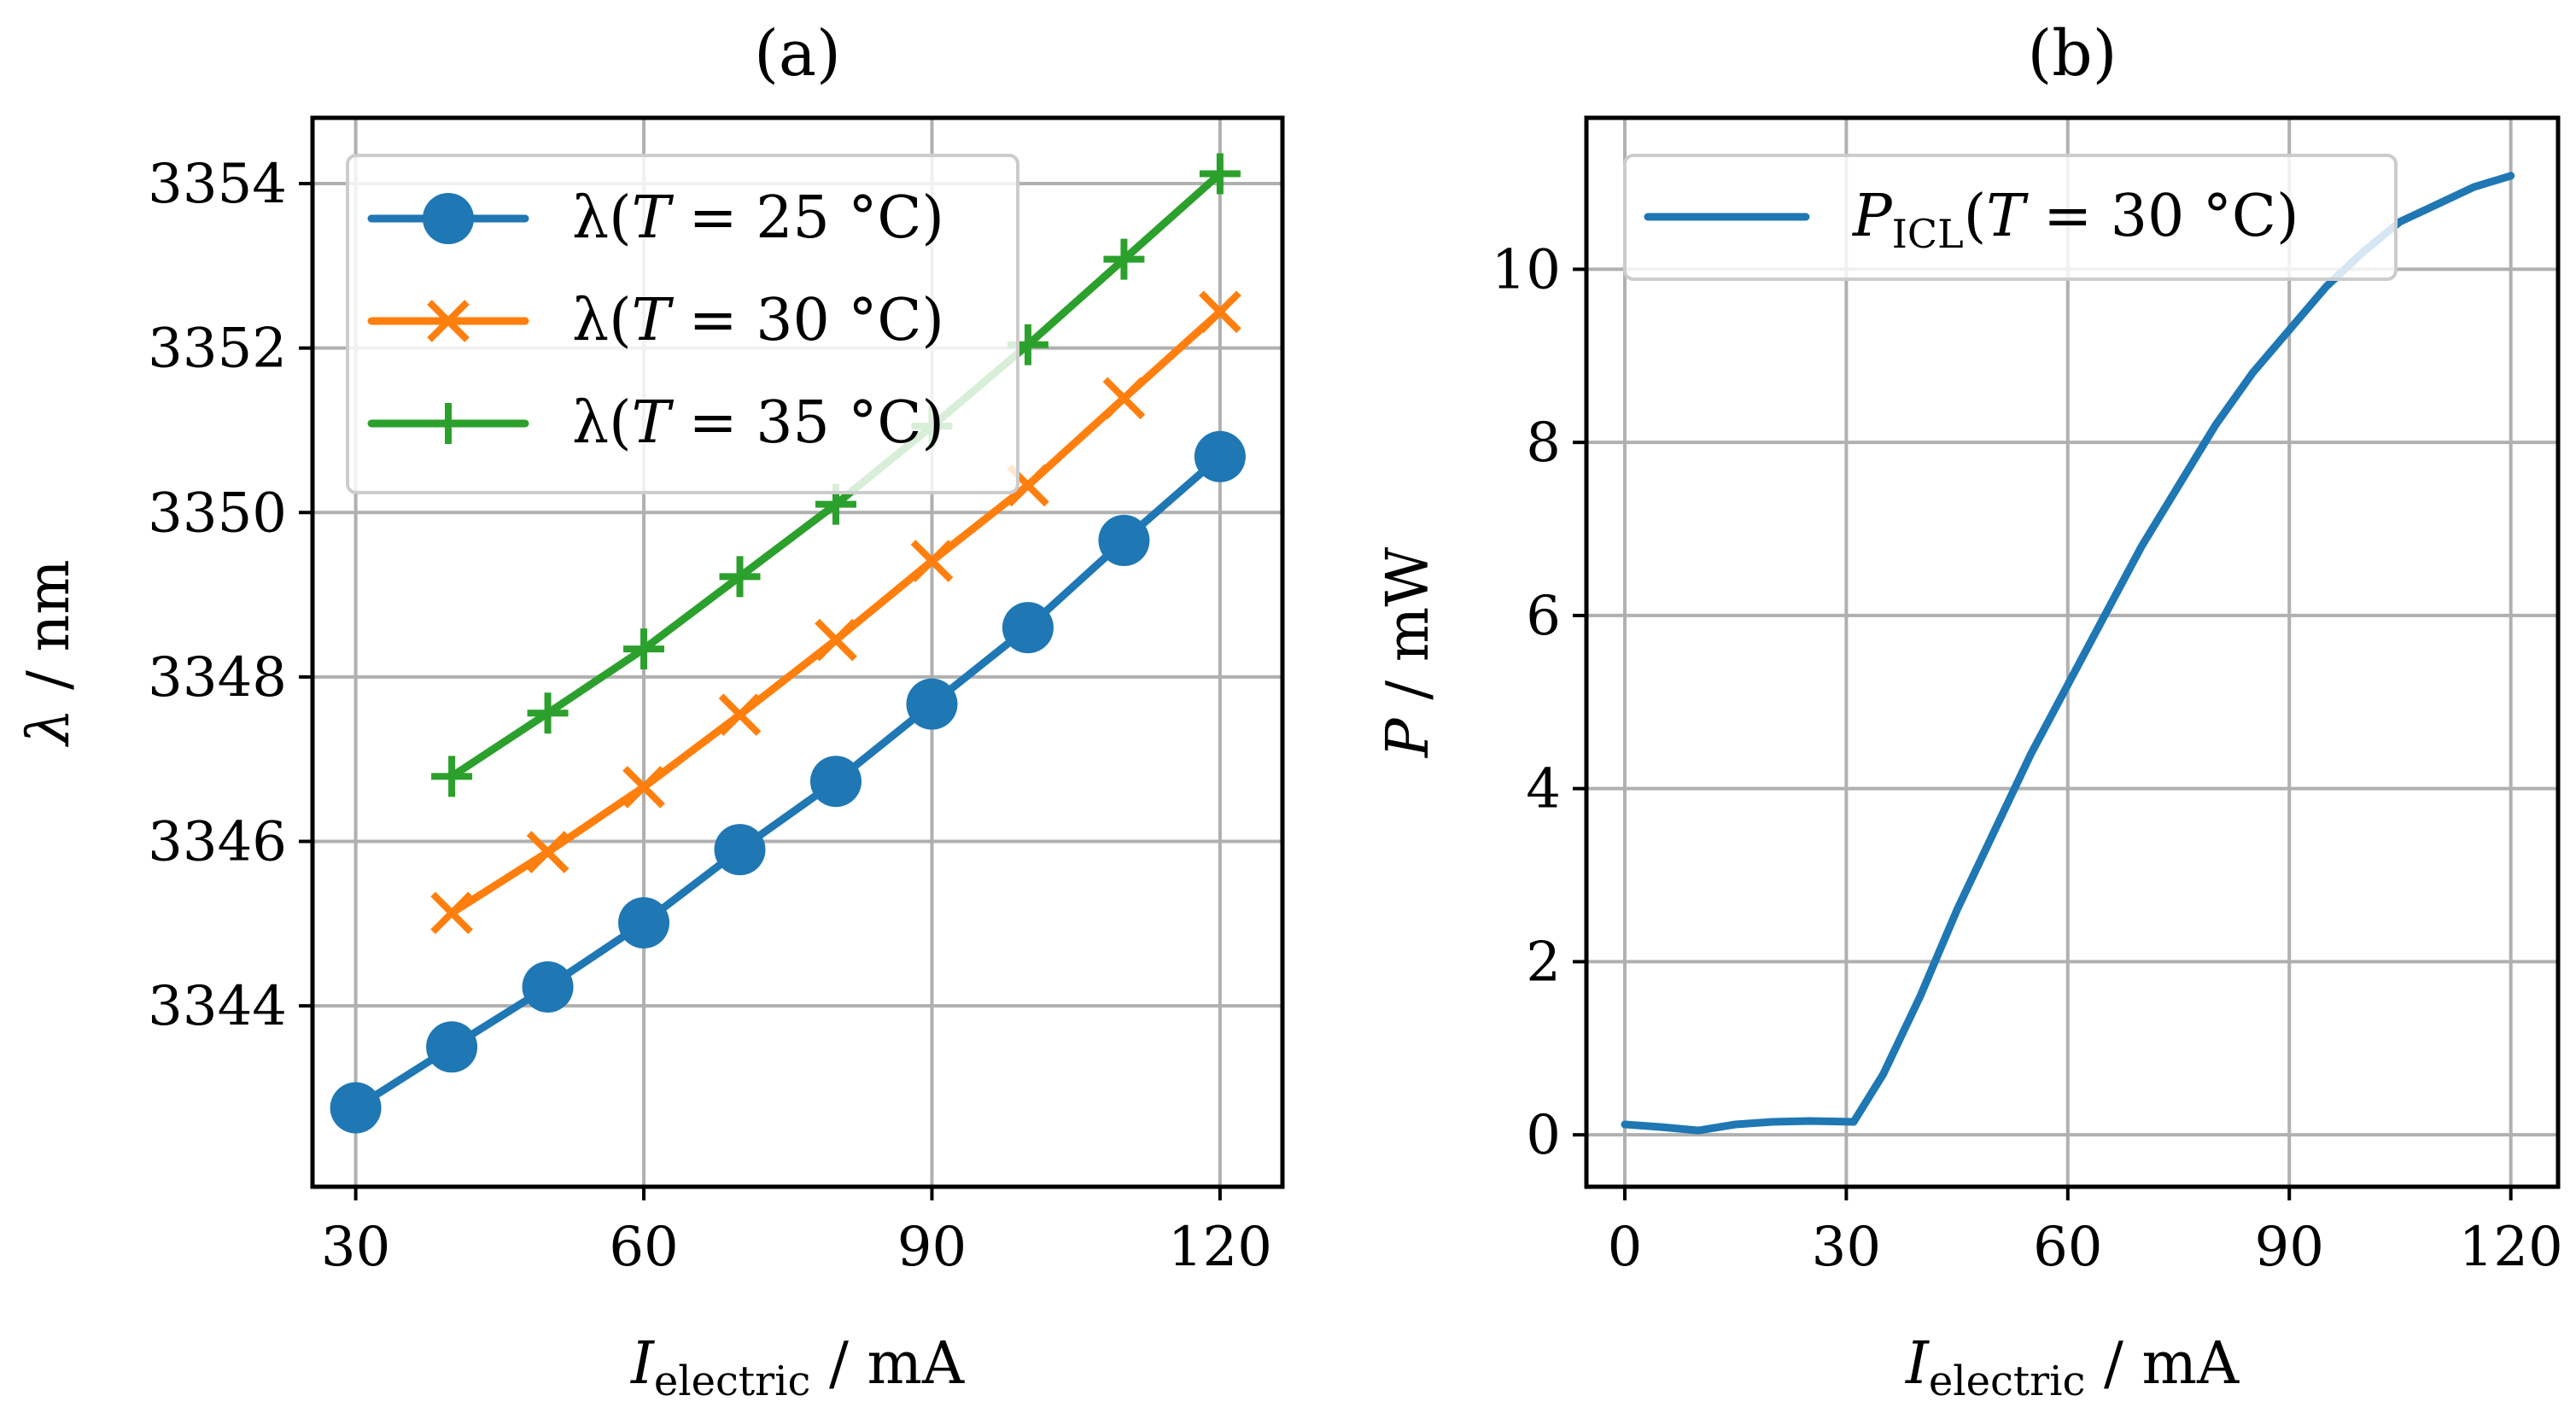  Describe the element at coordinates (1543, 616) in the screenshot. I see `y-tick-label: 6` at that location.